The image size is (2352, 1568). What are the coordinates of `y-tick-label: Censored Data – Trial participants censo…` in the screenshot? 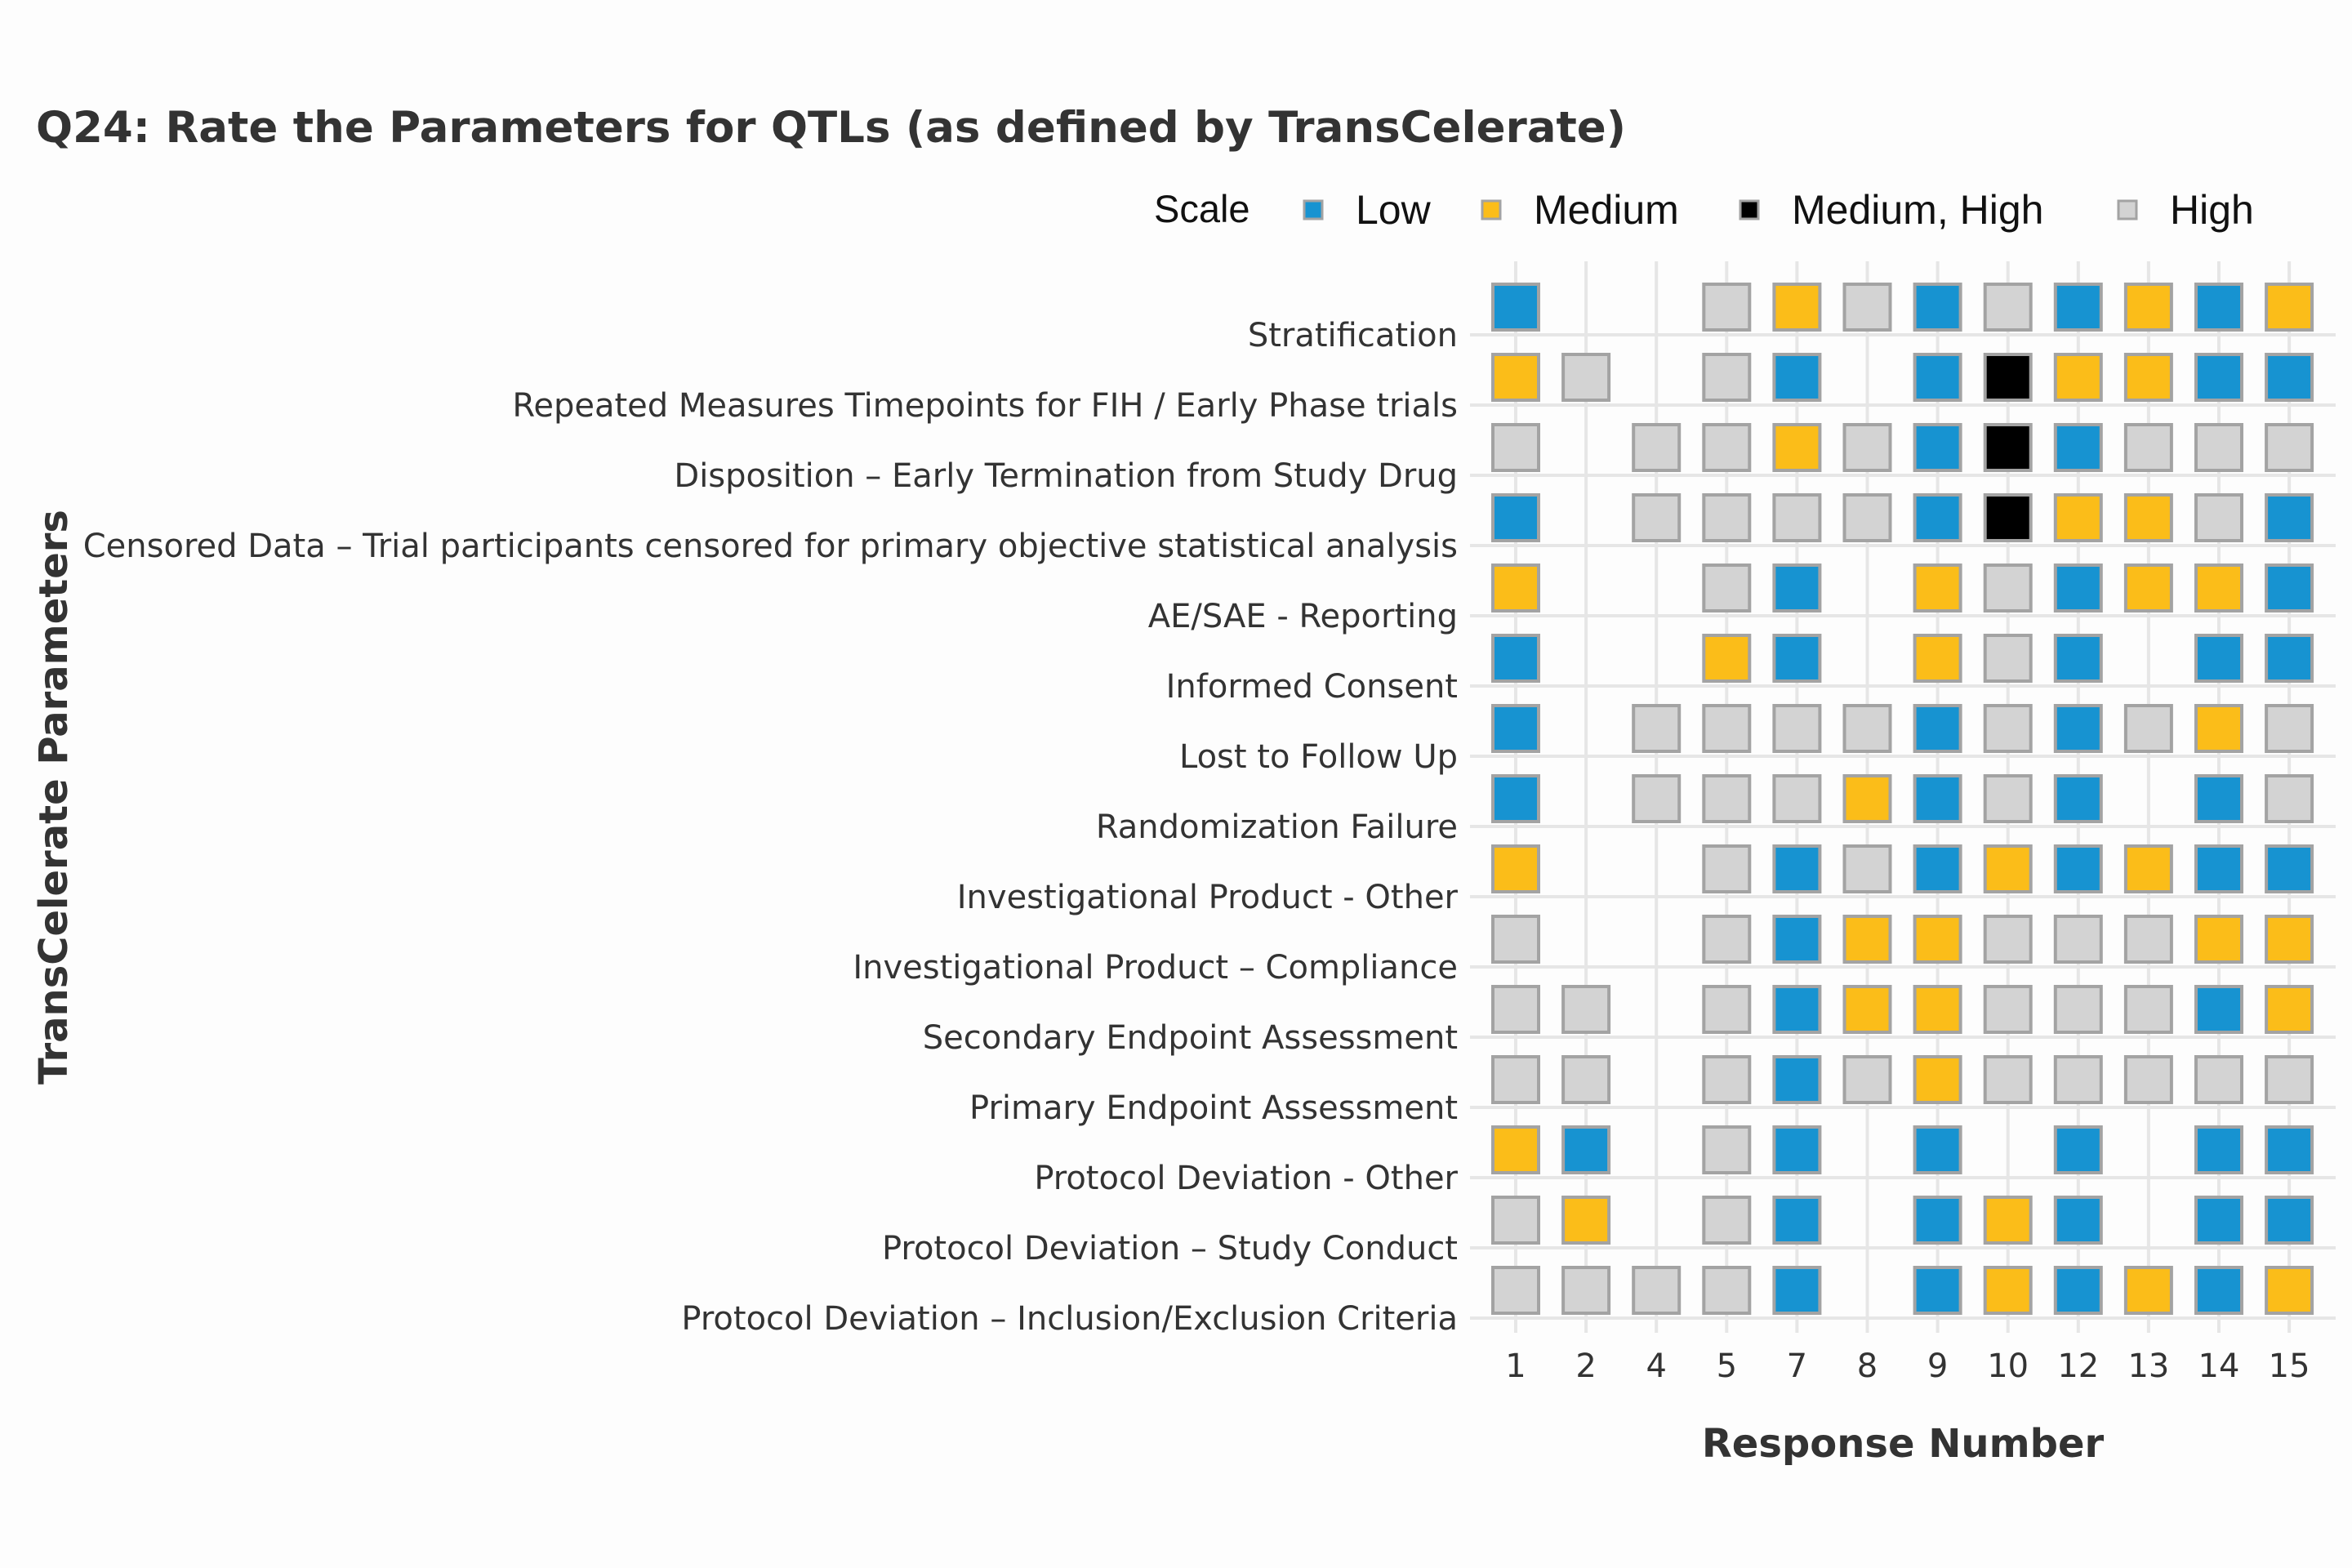 It's located at (770, 546).